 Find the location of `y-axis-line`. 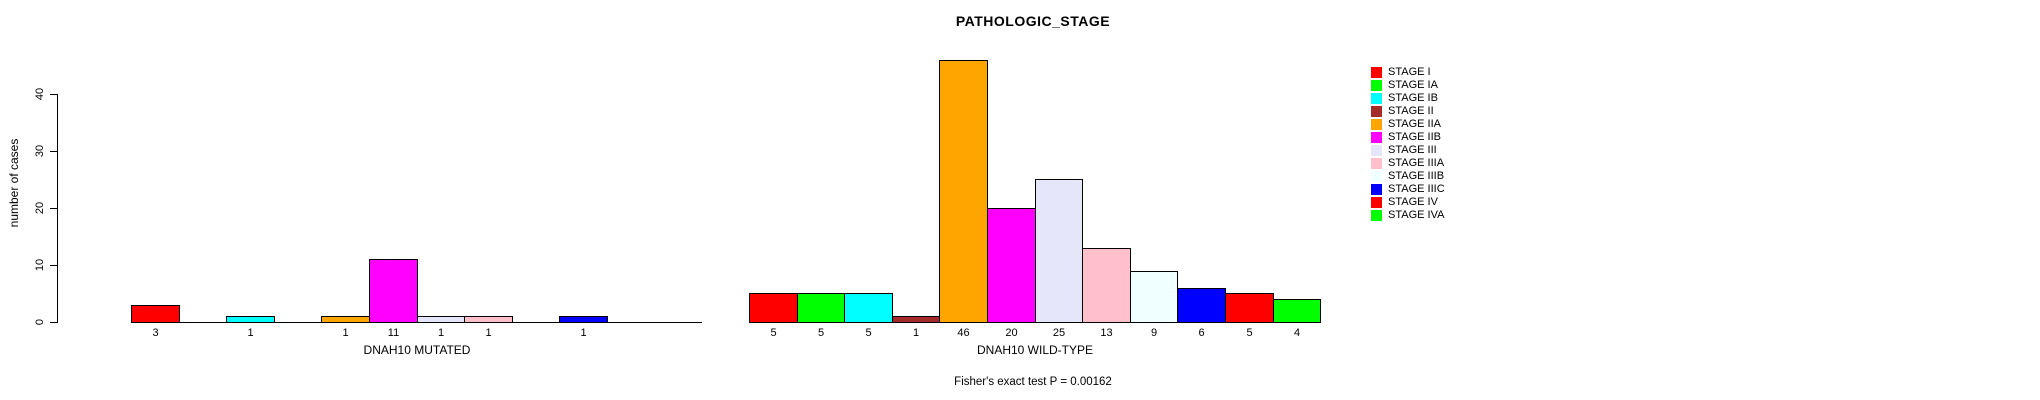

y-axis-line is located at coordinates (57, 208).